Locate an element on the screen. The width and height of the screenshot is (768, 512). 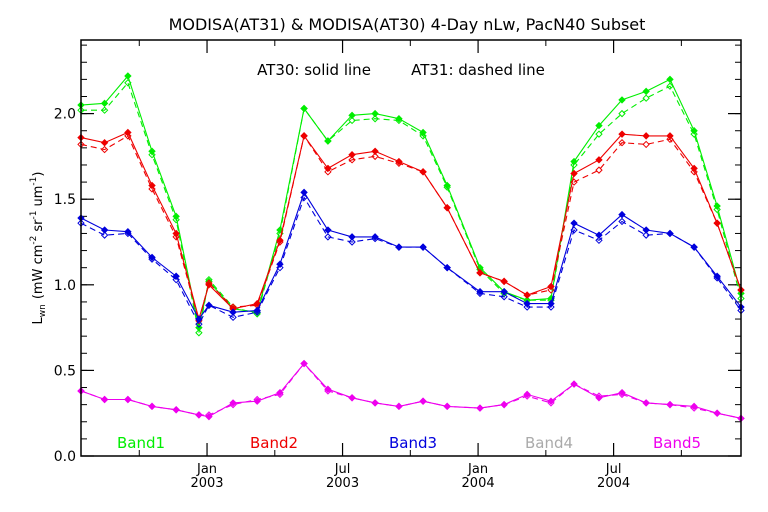
y-tick-label: 0.0 is located at coordinates (65, 457).